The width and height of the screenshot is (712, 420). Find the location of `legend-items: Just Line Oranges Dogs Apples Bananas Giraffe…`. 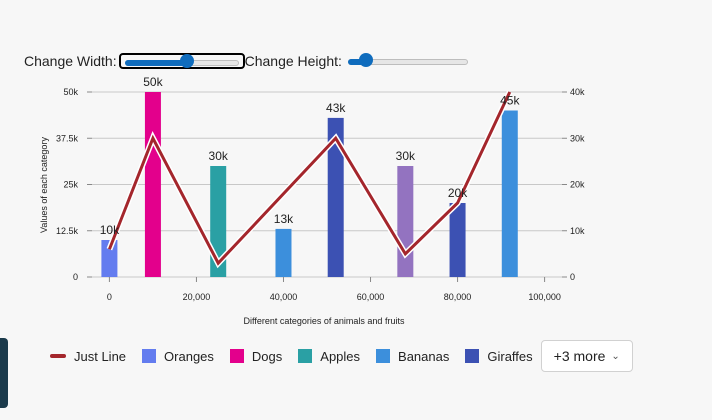

legend-items: Just Line Oranges Dogs Apples Bananas Giraffe… is located at coordinates (299, 356).